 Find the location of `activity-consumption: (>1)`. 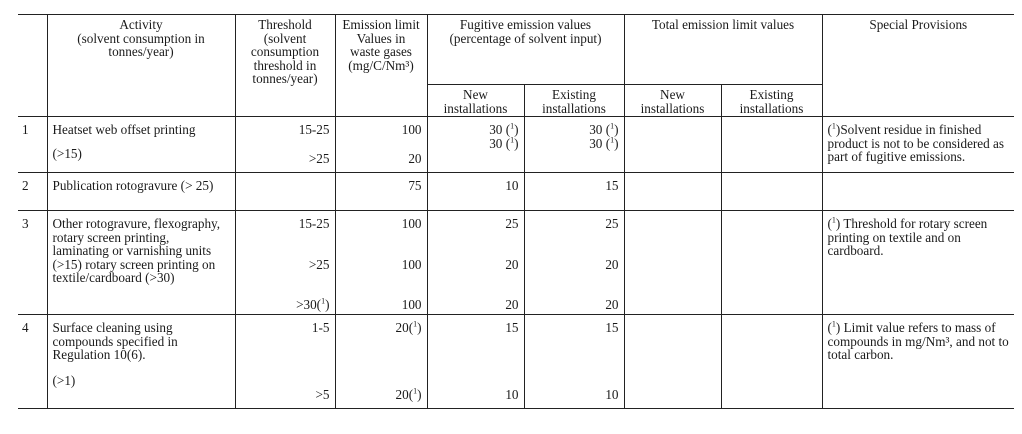

activity-consumption: (>1) is located at coordinates (64, 380).